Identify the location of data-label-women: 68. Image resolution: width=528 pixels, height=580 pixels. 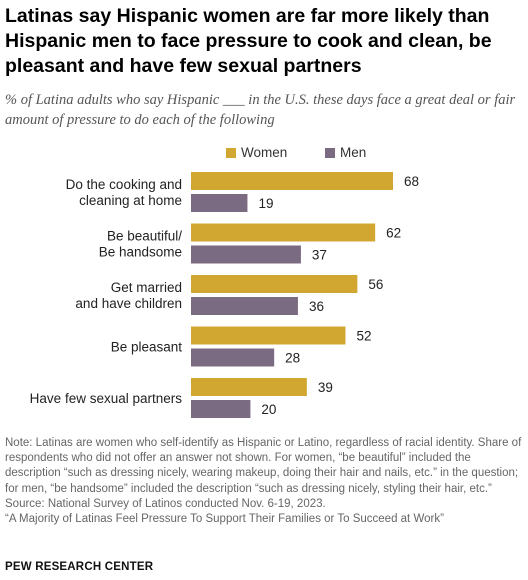
(411, 181).